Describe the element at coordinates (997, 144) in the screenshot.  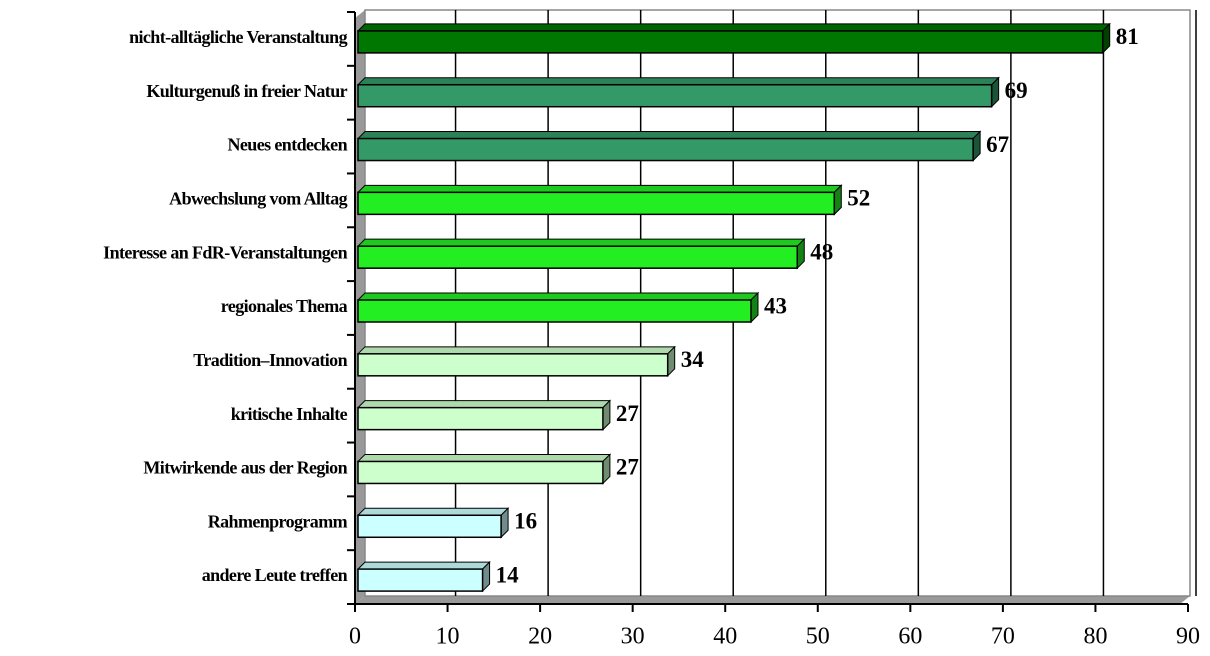
I see `value-label: 67` at that location.